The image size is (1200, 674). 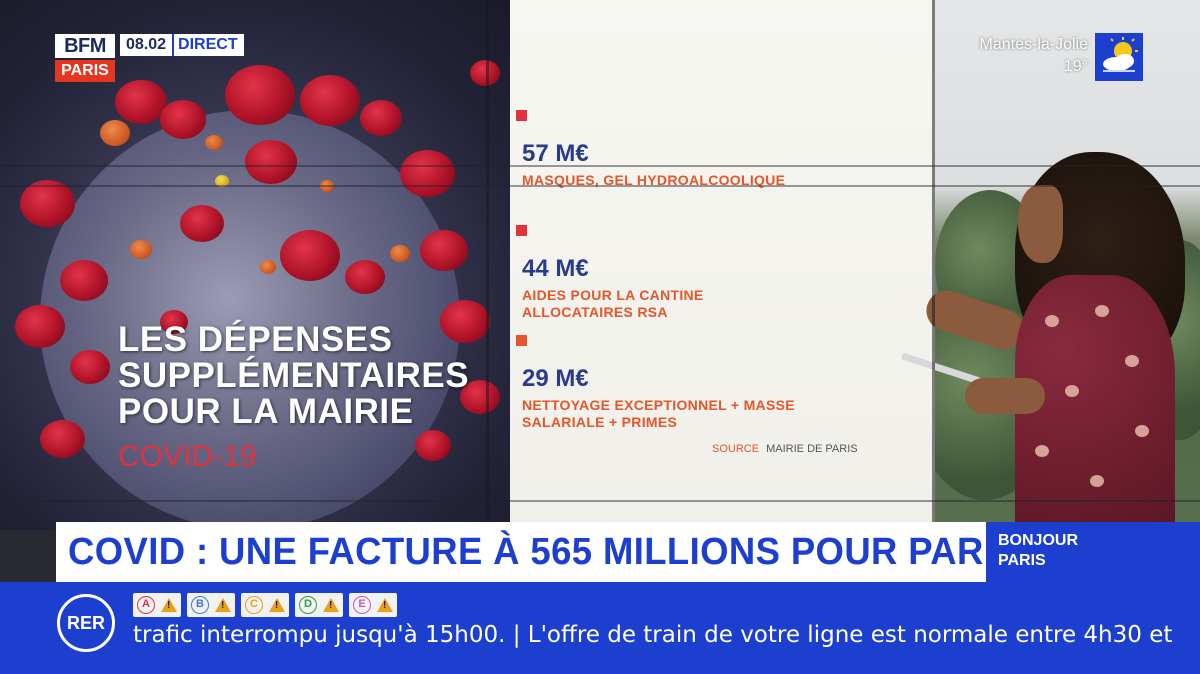 What do you see at coordinates (1075, 66) in the screenshot?
I see `weather-temperature: 19°` at bounding box center [1075, 66].